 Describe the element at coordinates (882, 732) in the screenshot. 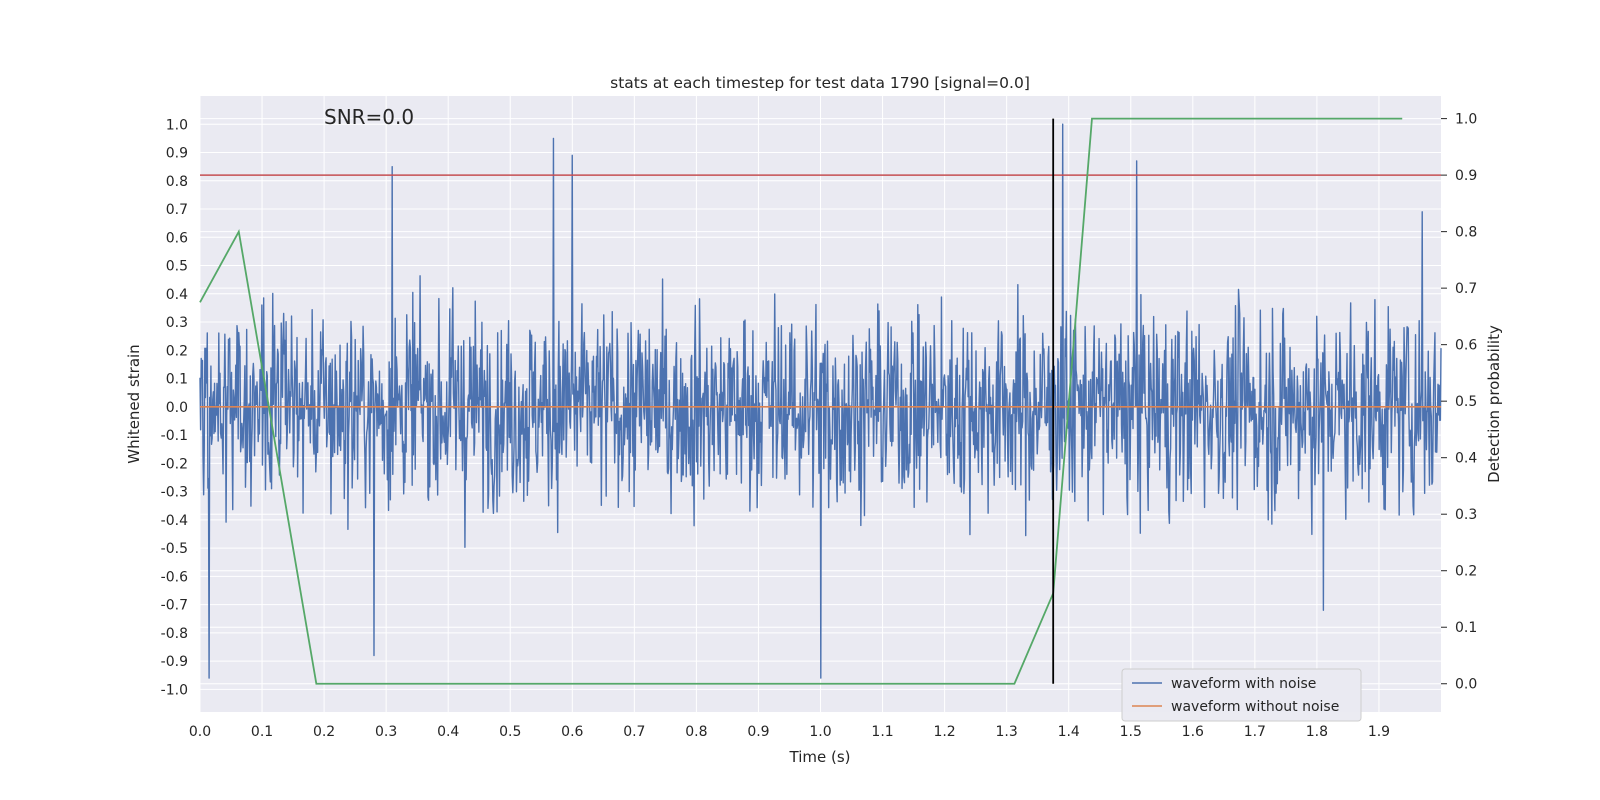

I see `x-tick-label: 1.1` at that location.